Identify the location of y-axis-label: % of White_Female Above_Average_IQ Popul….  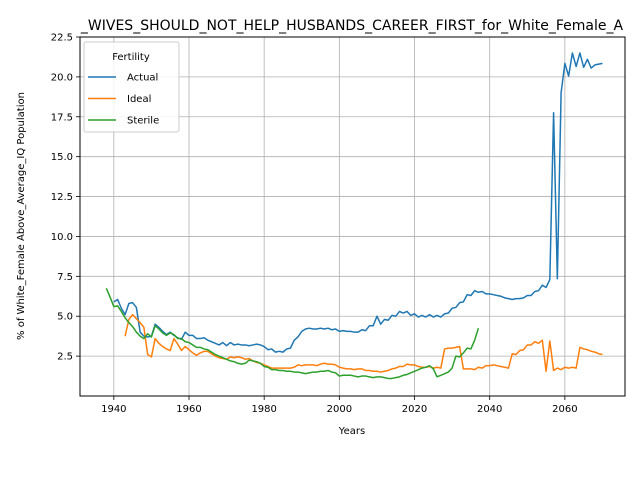
(21, 216).